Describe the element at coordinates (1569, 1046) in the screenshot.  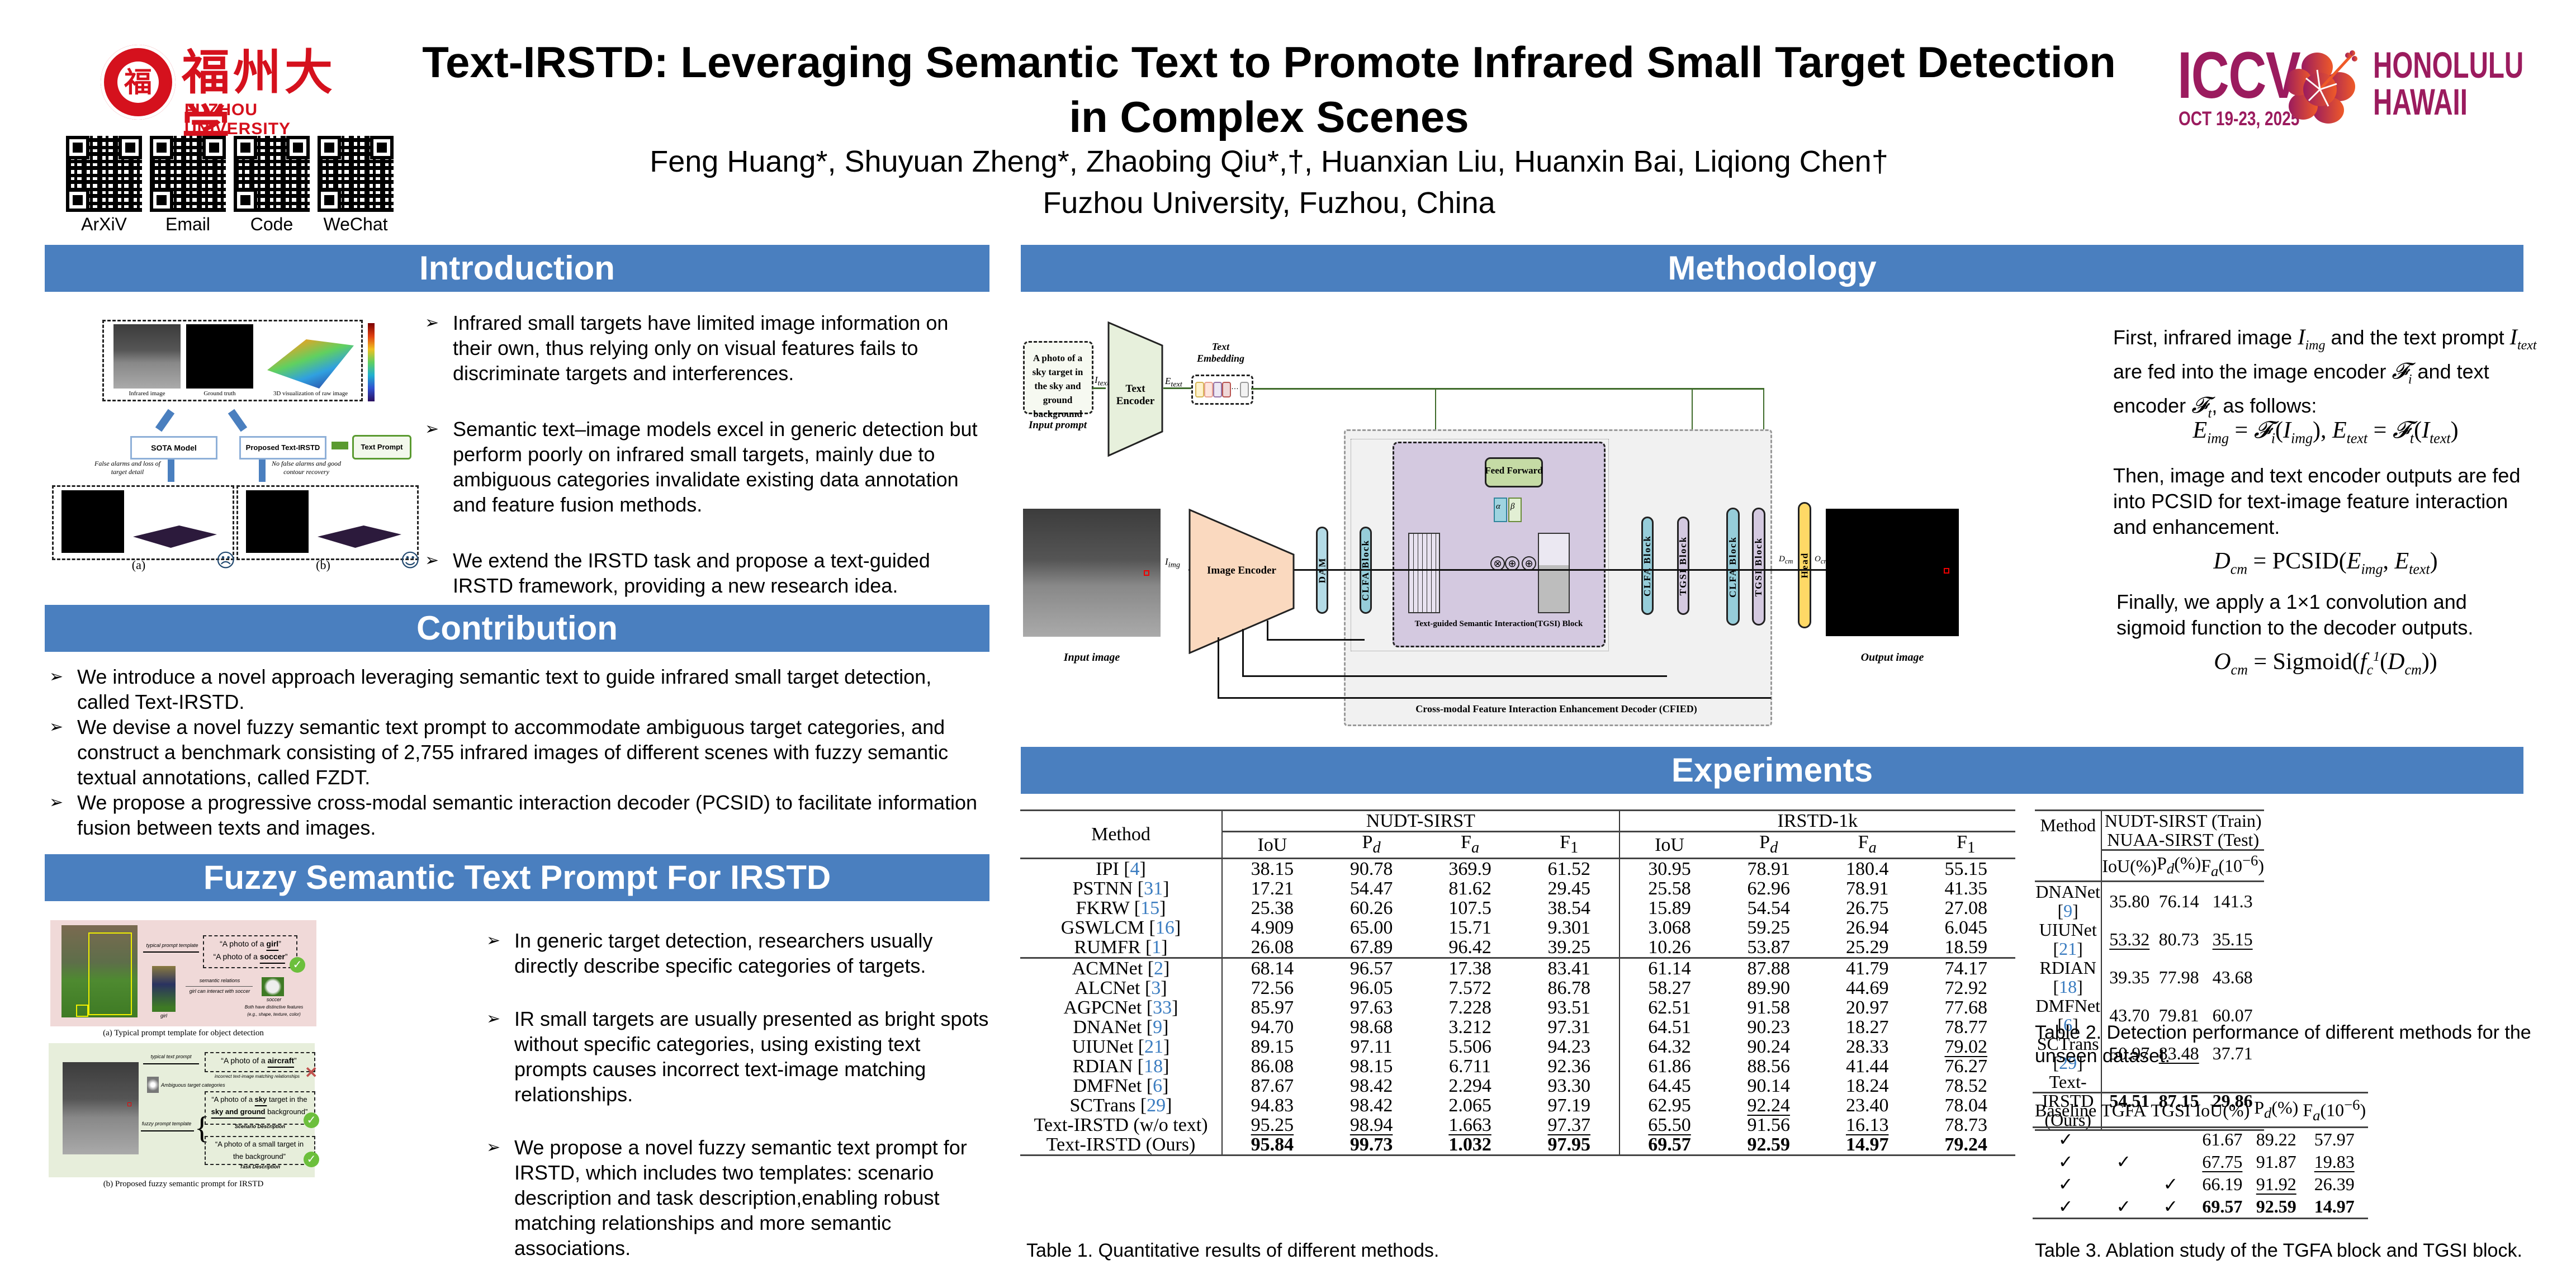
I see `table-cell: 94.23` at that location.